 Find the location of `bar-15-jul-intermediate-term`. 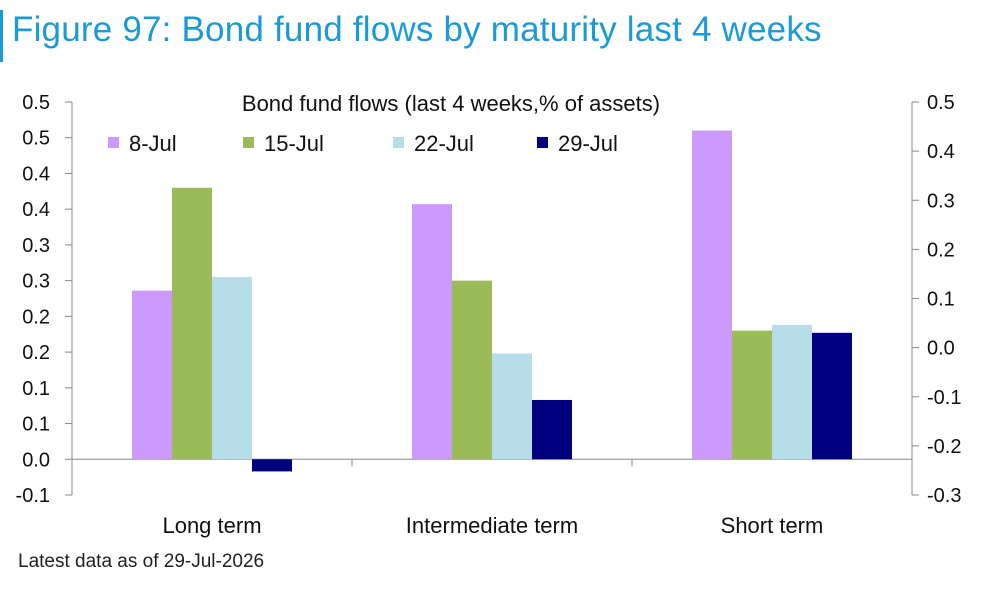

bar-15-jul-intermediate-term is located at coordinates (472, 370).